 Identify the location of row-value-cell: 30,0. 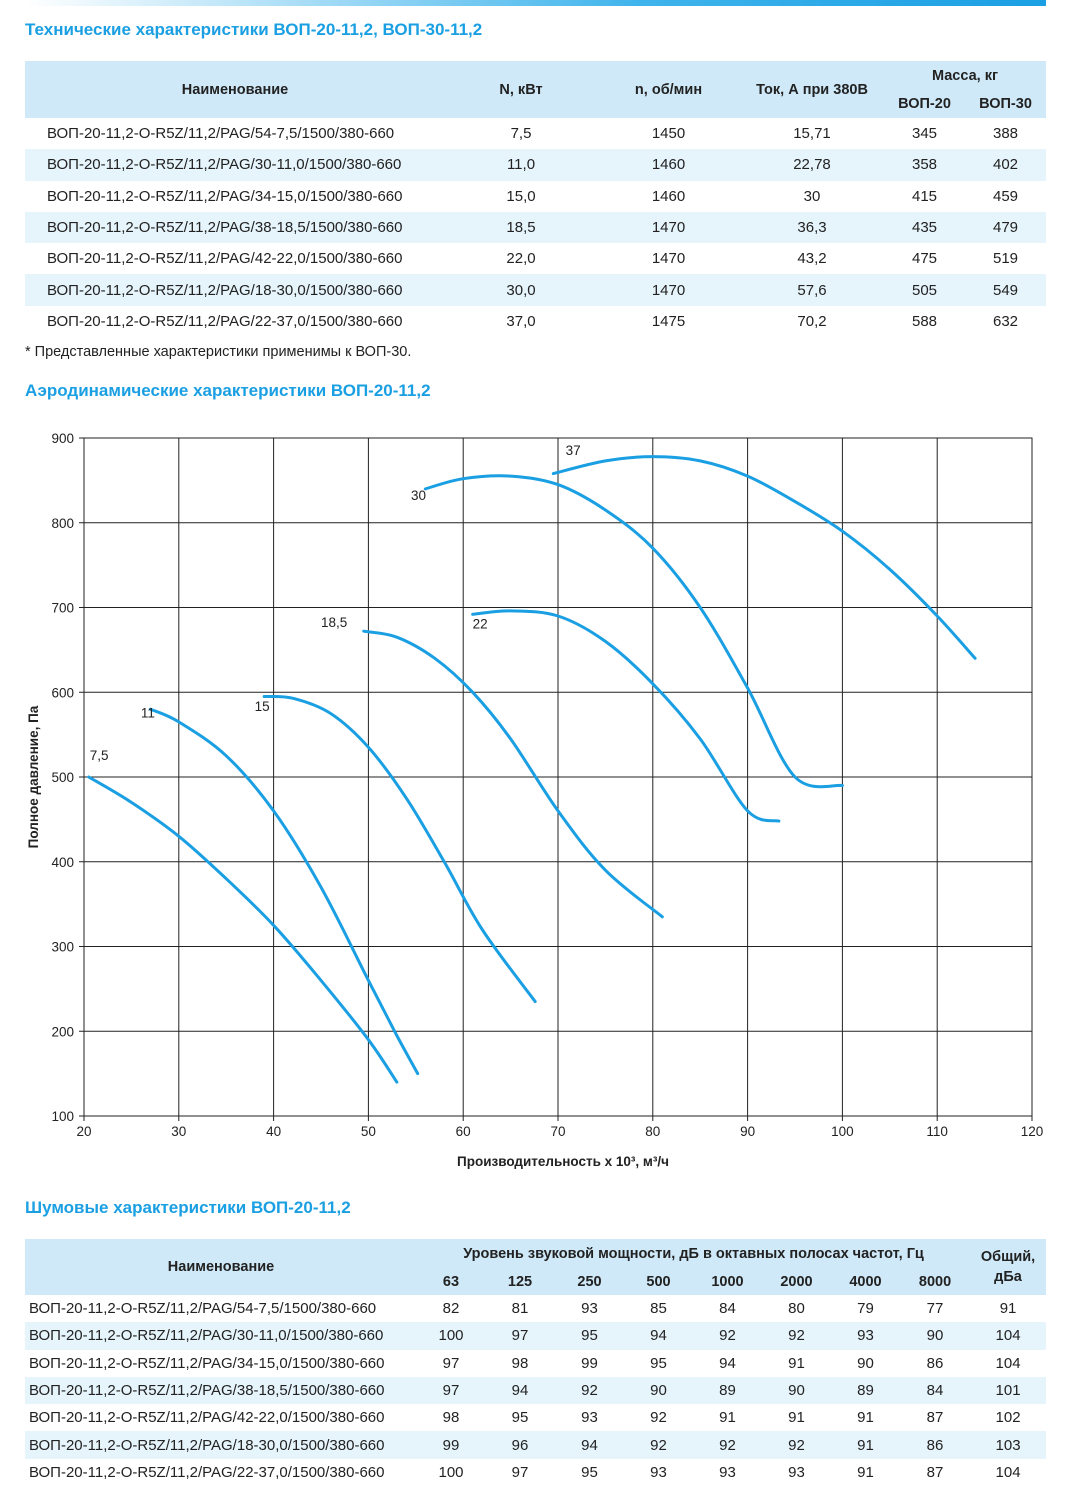
(521, 290).